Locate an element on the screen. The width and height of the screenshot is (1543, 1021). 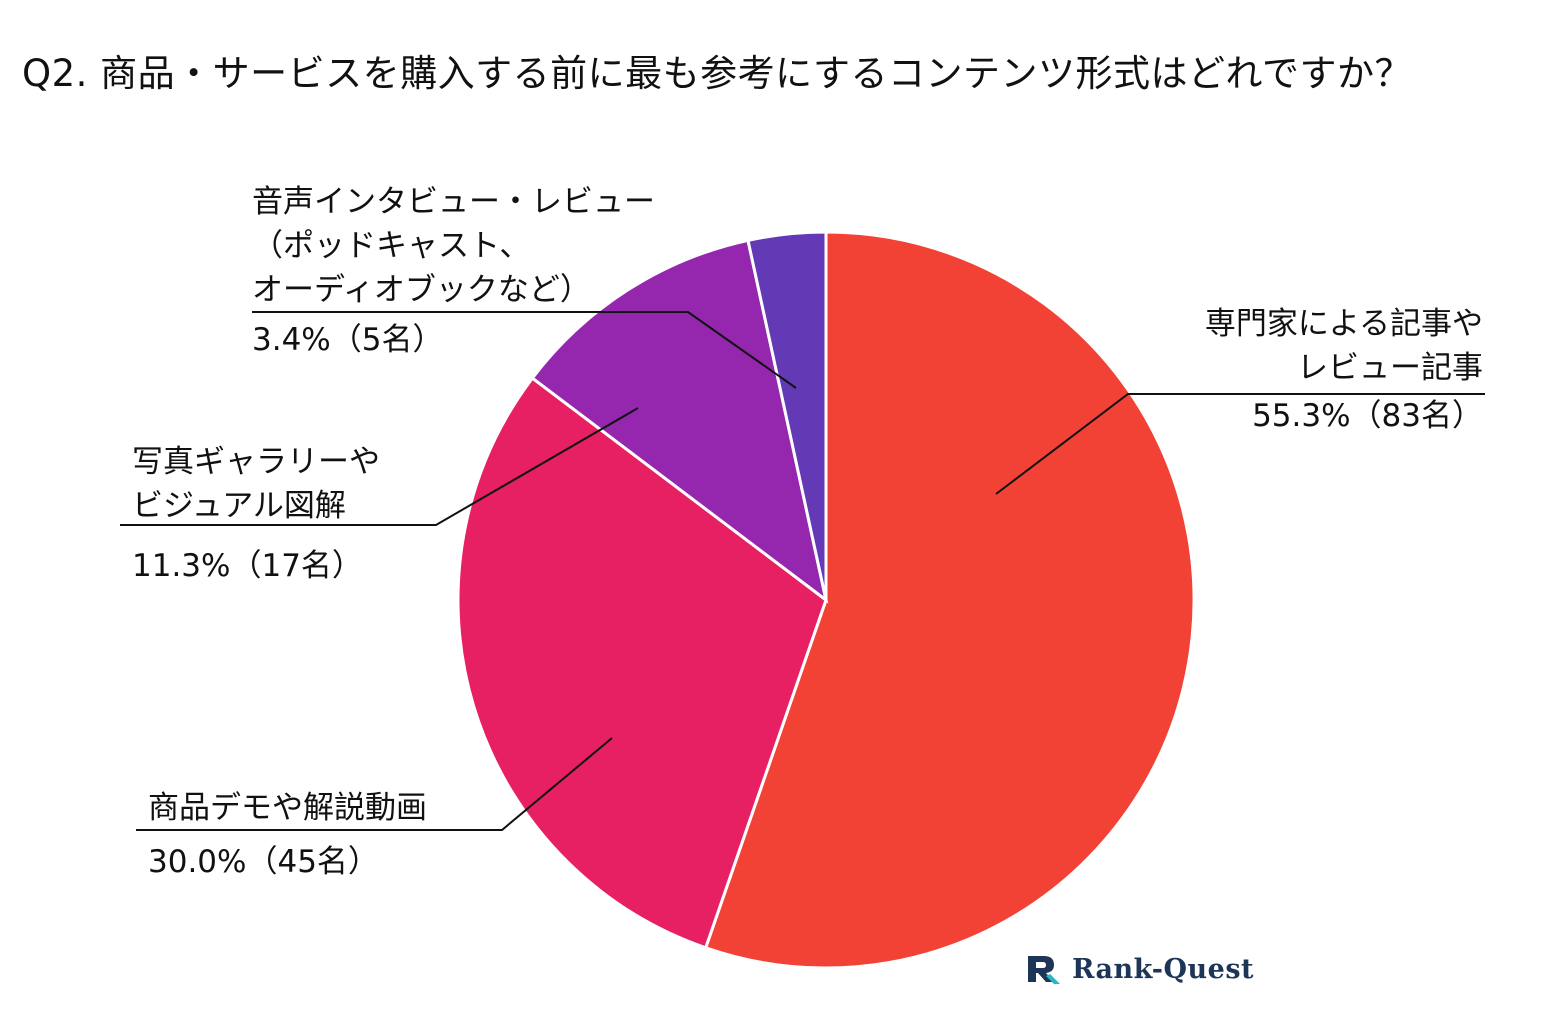
slice-label-line: ビジュアル図解 is located at coordinates (239, 506).